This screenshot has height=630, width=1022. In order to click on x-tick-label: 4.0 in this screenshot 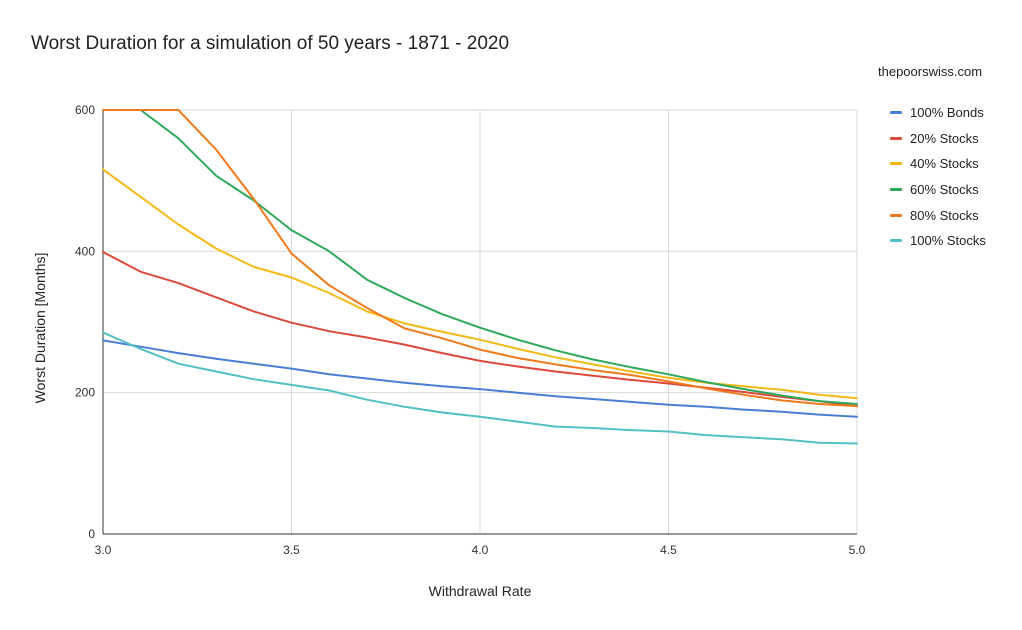, I will do `click(480, 550)`.